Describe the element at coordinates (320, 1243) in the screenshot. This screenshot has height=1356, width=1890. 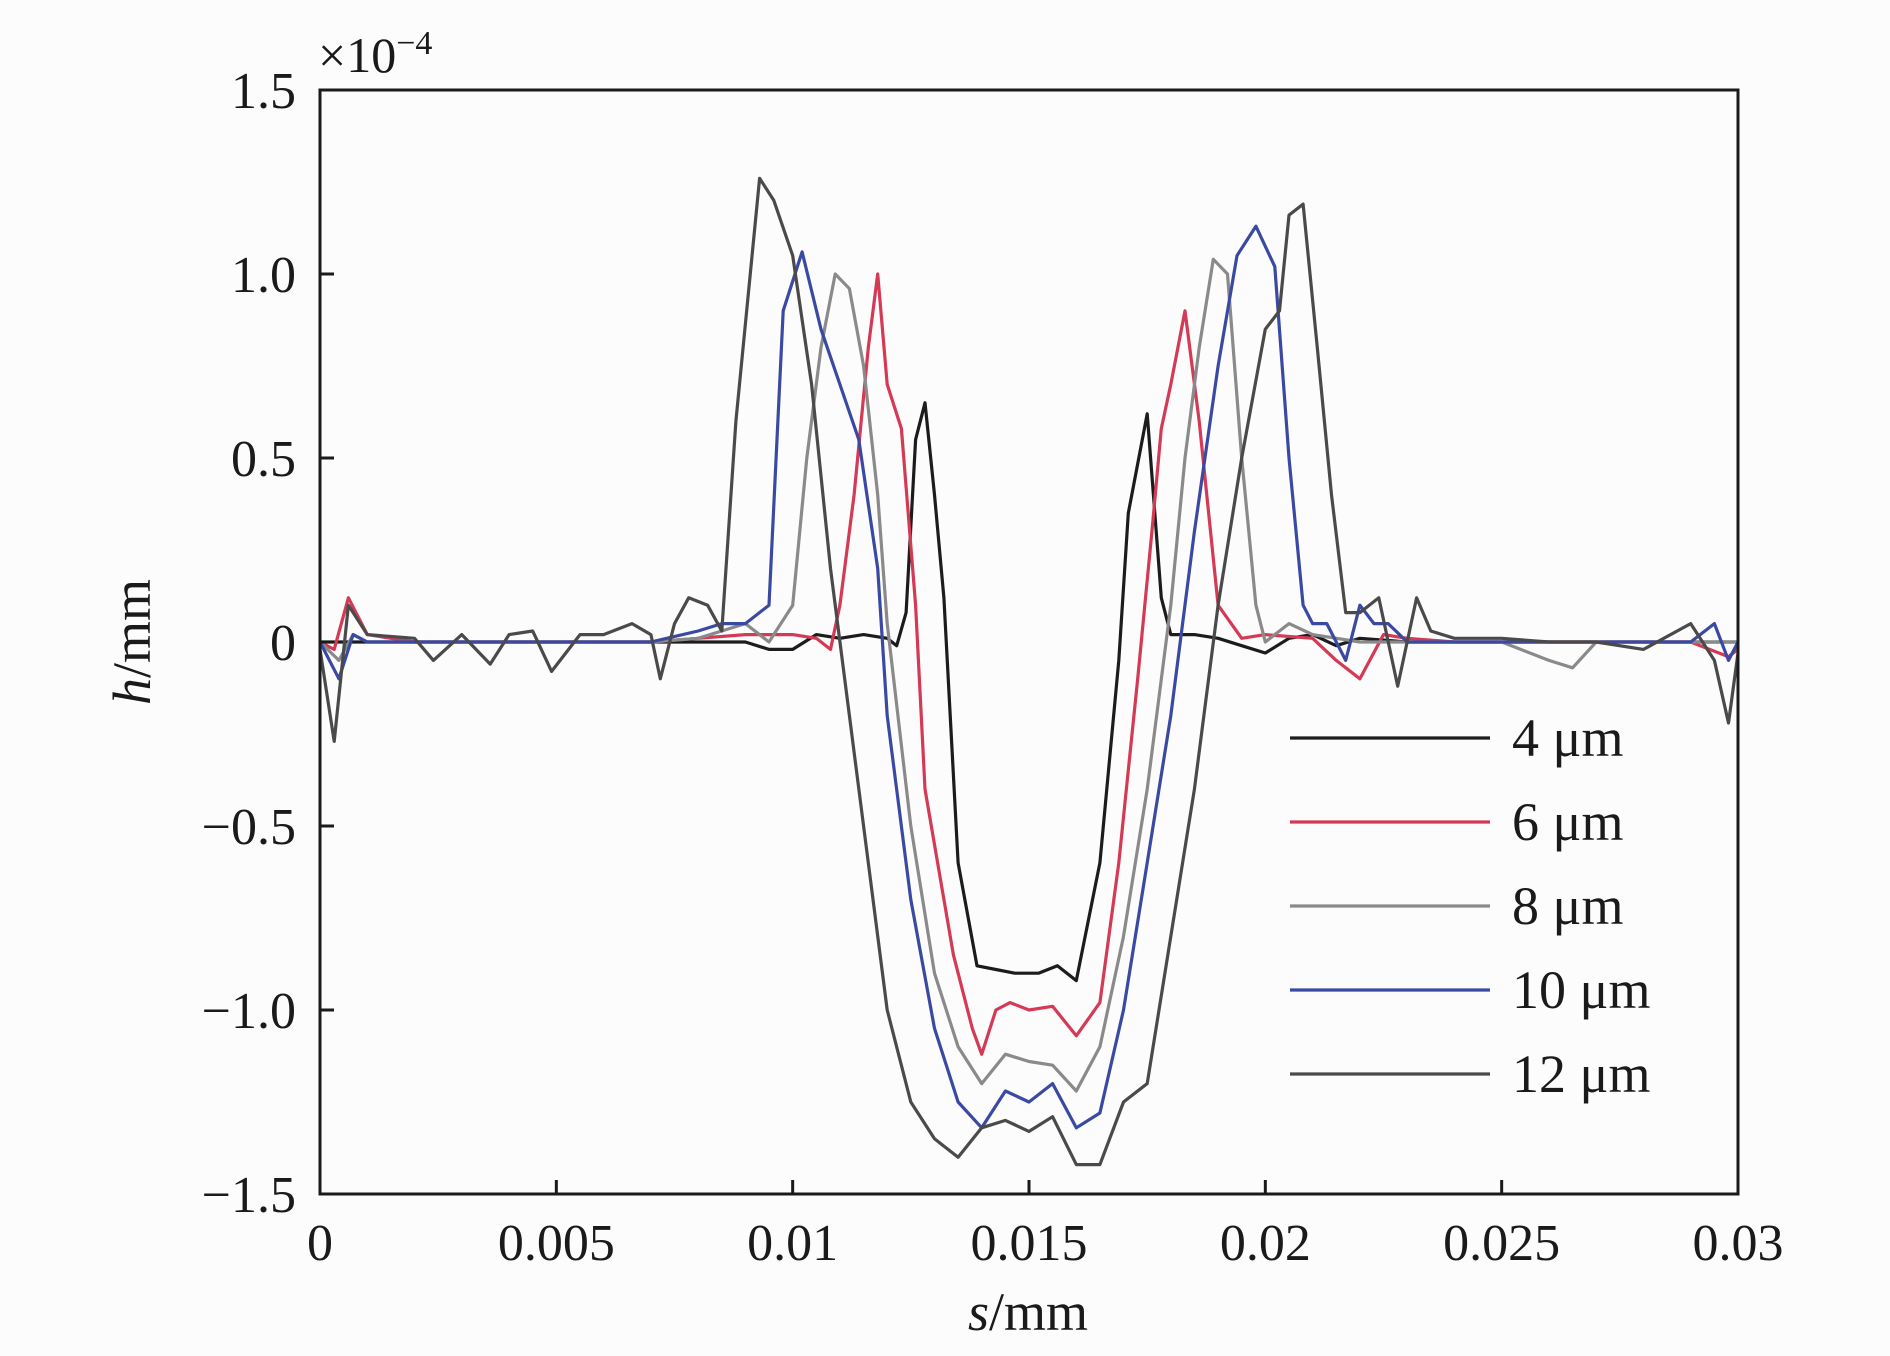
I see `x-tick-label: 0` at that location.